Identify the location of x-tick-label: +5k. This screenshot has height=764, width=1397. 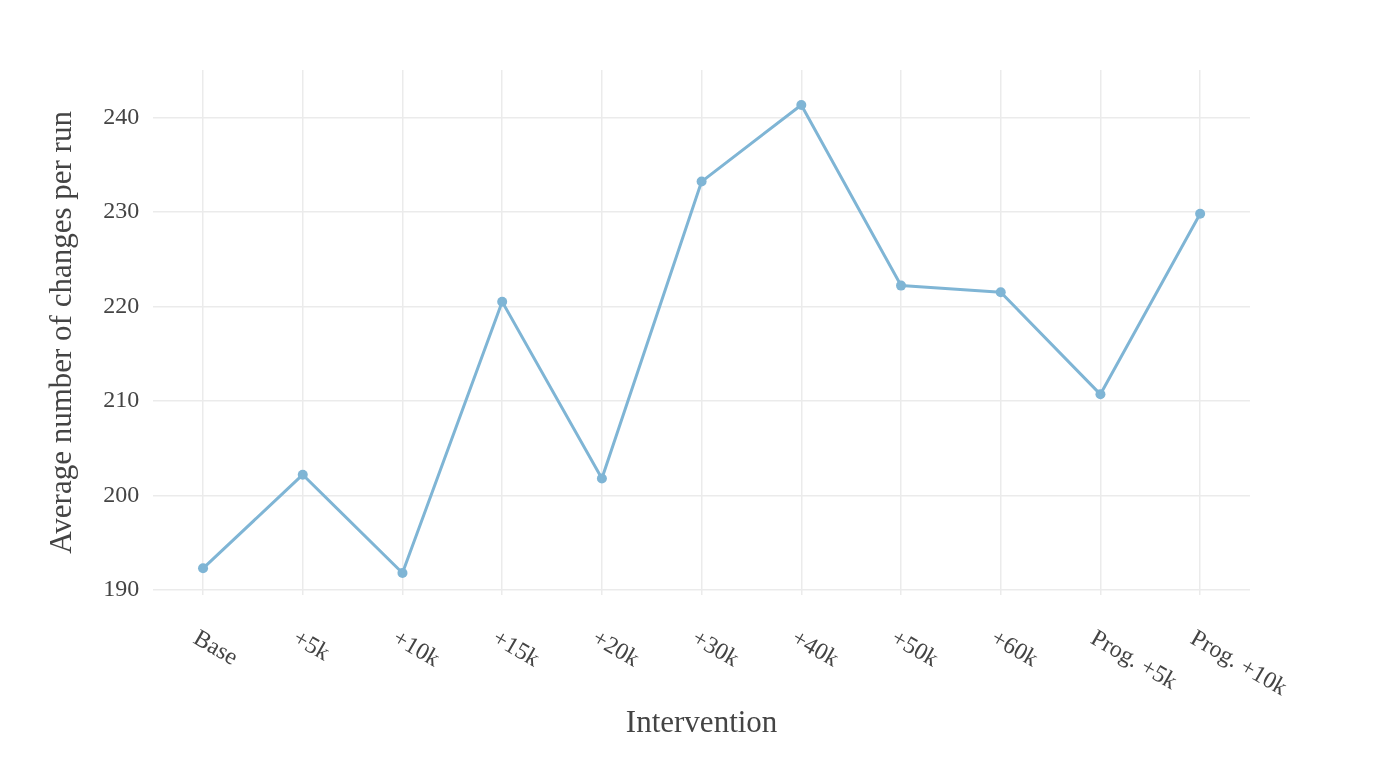
(312, 645).